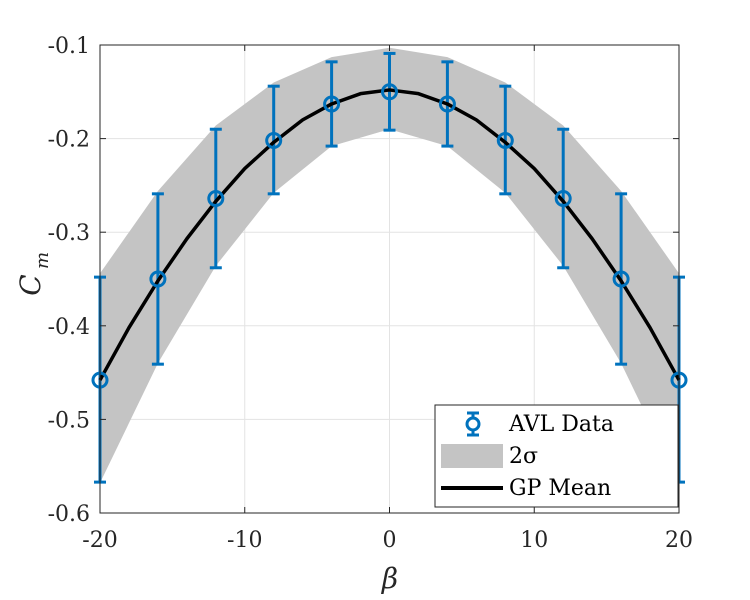  I want to click on y-tick-label: -0.2, so click(69, 140).